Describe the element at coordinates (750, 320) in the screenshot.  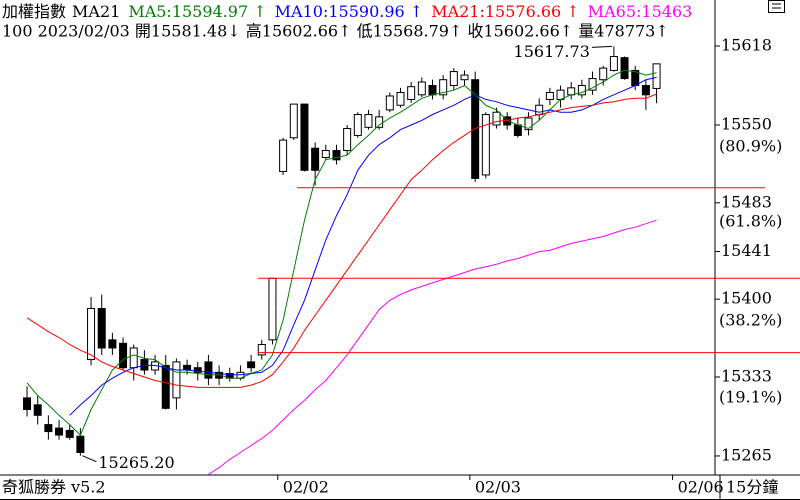
I see `fib-label: (38.2%)` at that location.